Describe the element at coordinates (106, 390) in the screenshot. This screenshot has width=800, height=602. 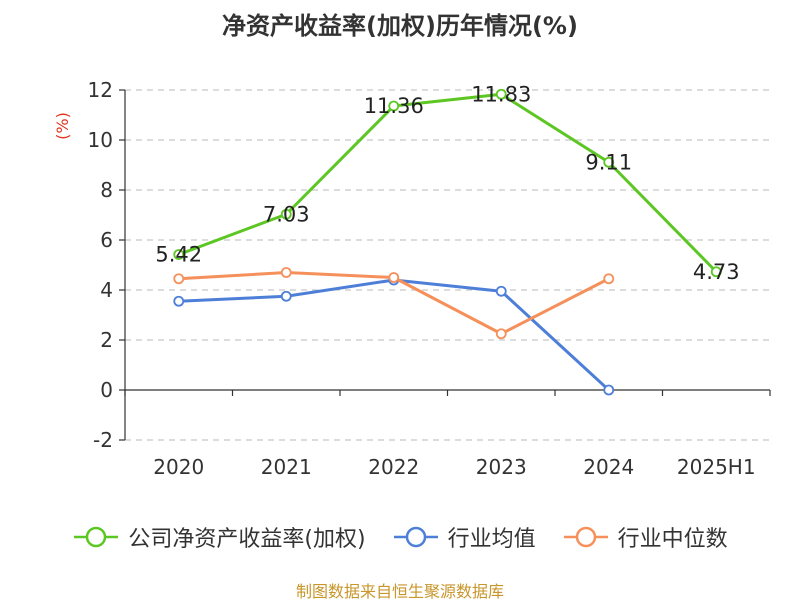
I see `y-tick-label: 0` at that location.